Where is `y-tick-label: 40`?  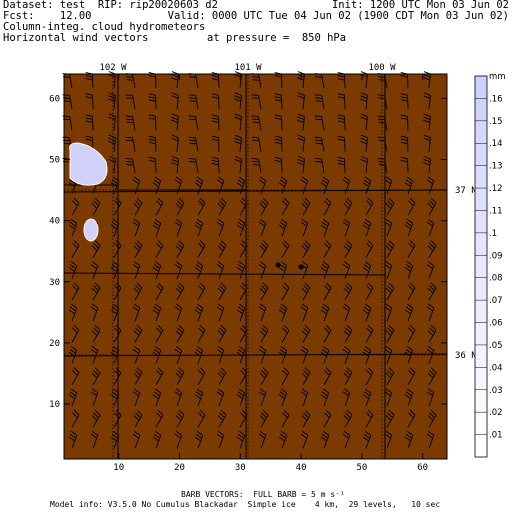 y-tick-label: 40 is located at coordinates (54, 222).